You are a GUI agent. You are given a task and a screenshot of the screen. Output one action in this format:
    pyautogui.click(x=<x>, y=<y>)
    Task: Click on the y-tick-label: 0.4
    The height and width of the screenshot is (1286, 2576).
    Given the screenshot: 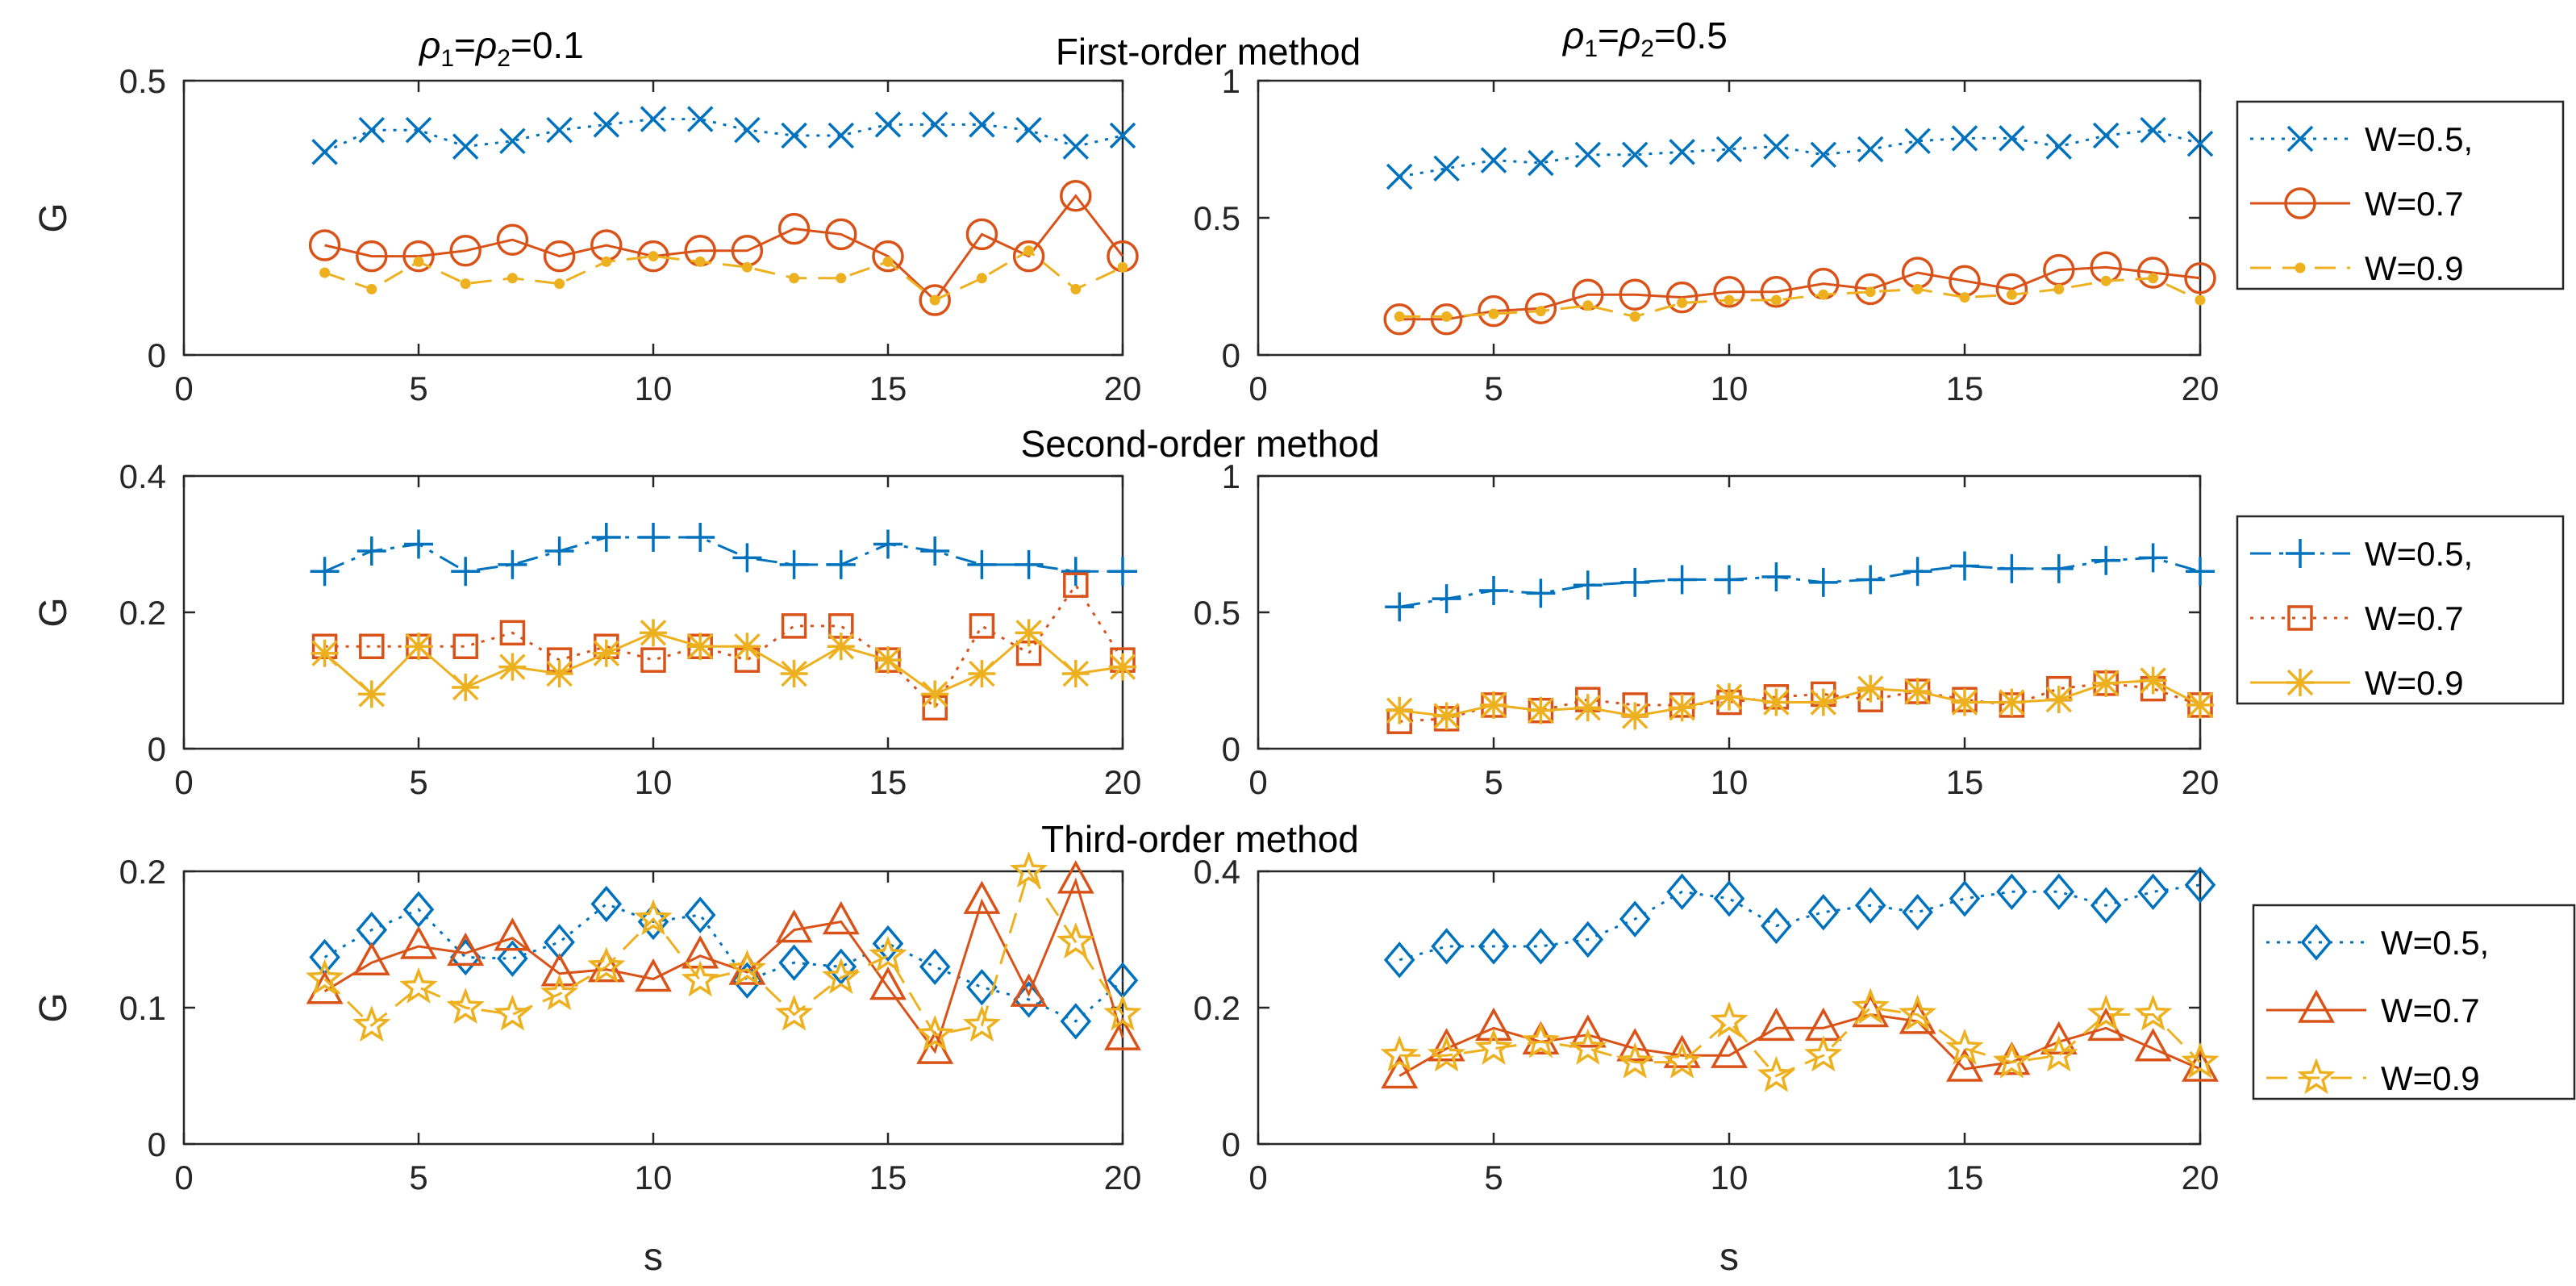 What is the action you would take?
    pyautogui.click(x=1217, y=872)
    